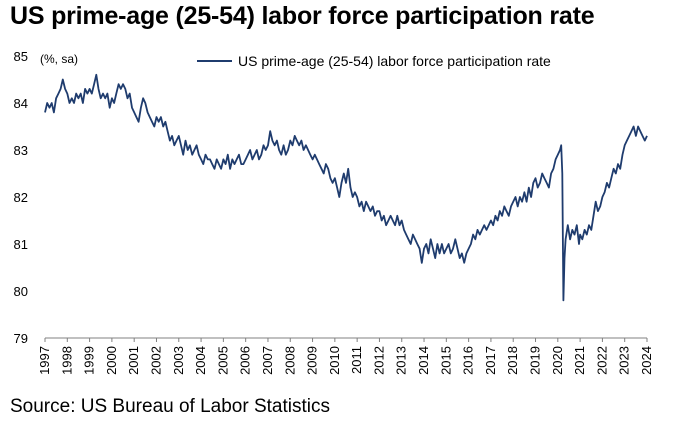  Describe the element at coordinates (601, 360) in the screenshot. I see `x-tick-label: 2022` at that location.